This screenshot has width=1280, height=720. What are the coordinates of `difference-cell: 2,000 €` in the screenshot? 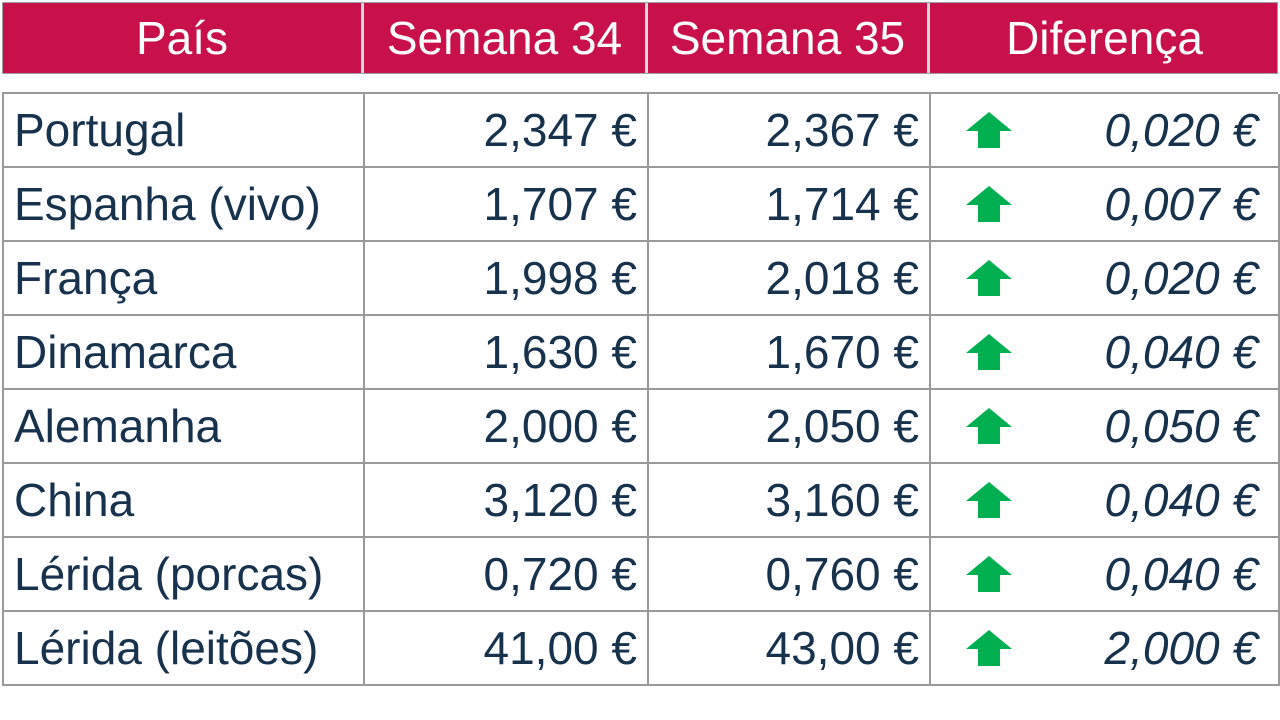 It's located at (1105, 649).